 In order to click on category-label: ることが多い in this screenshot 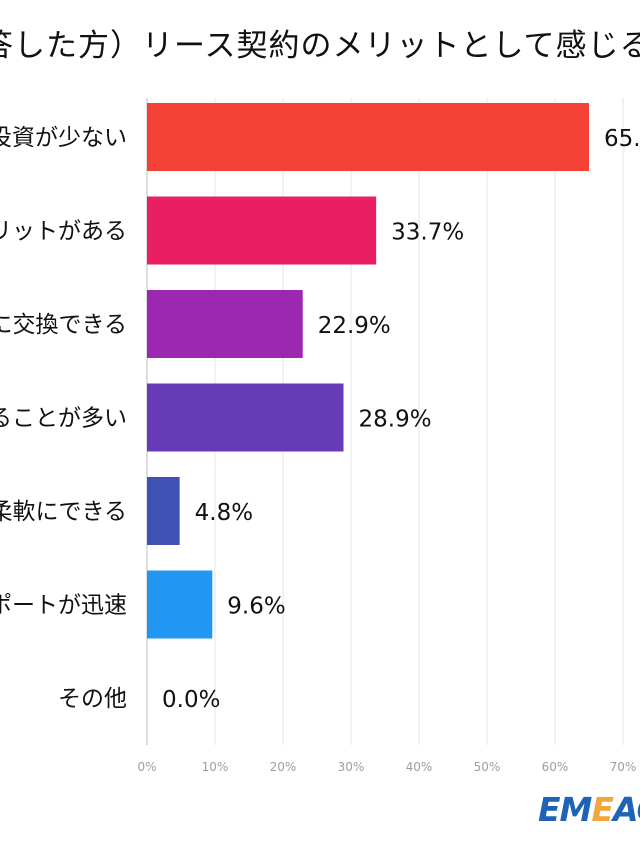, I will do `click(63, 419)`.